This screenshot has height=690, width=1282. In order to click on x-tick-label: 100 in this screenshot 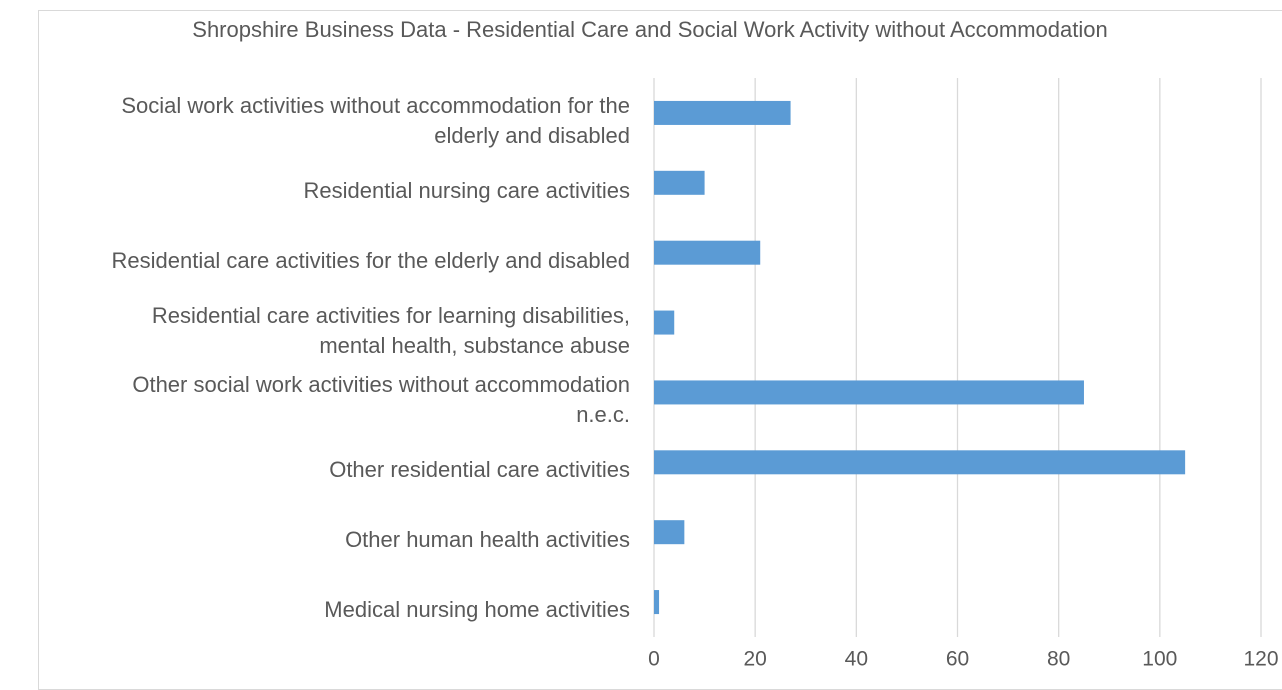, I will do `click(1159, 659)`.